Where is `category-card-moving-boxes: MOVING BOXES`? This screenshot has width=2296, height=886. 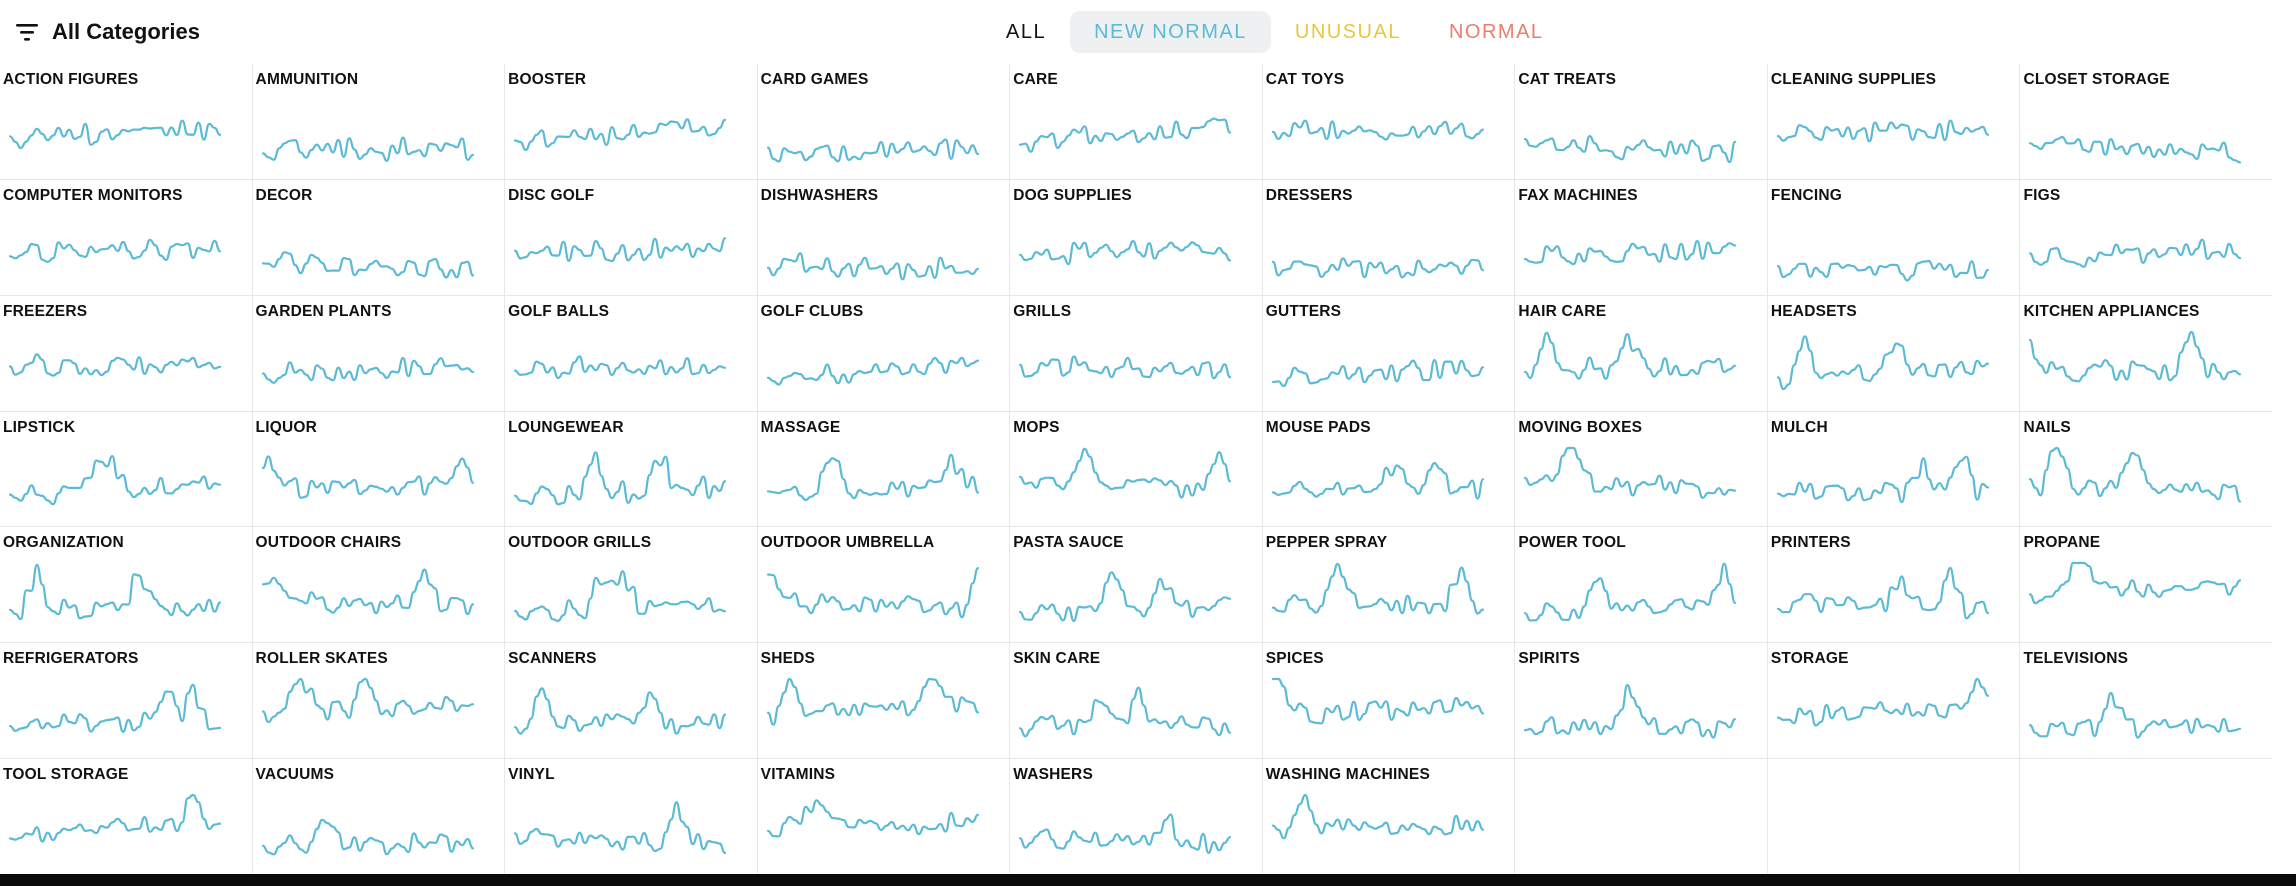
category-card-moving-boxes: MOVING BOXES is located at coordinates (1641, 469).